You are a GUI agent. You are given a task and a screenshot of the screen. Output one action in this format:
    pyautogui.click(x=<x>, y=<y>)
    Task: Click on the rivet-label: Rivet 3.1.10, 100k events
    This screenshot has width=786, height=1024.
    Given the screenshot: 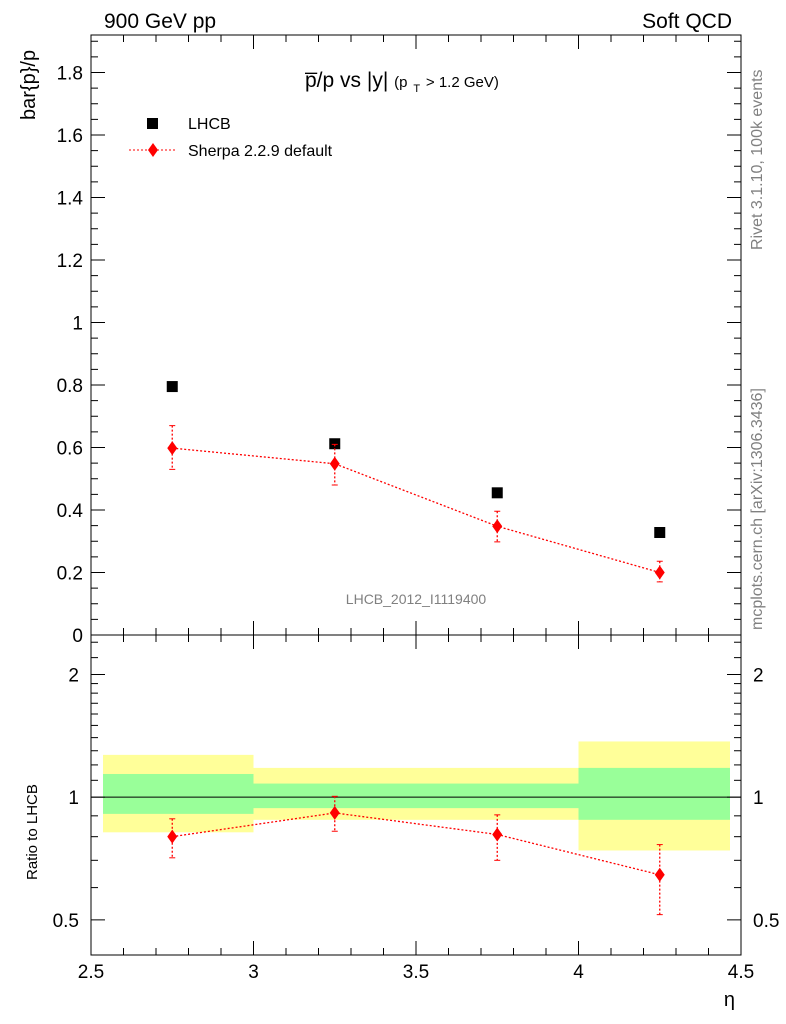 What is the action you would take?
    pyautogui.click(x=757, y=159)
    